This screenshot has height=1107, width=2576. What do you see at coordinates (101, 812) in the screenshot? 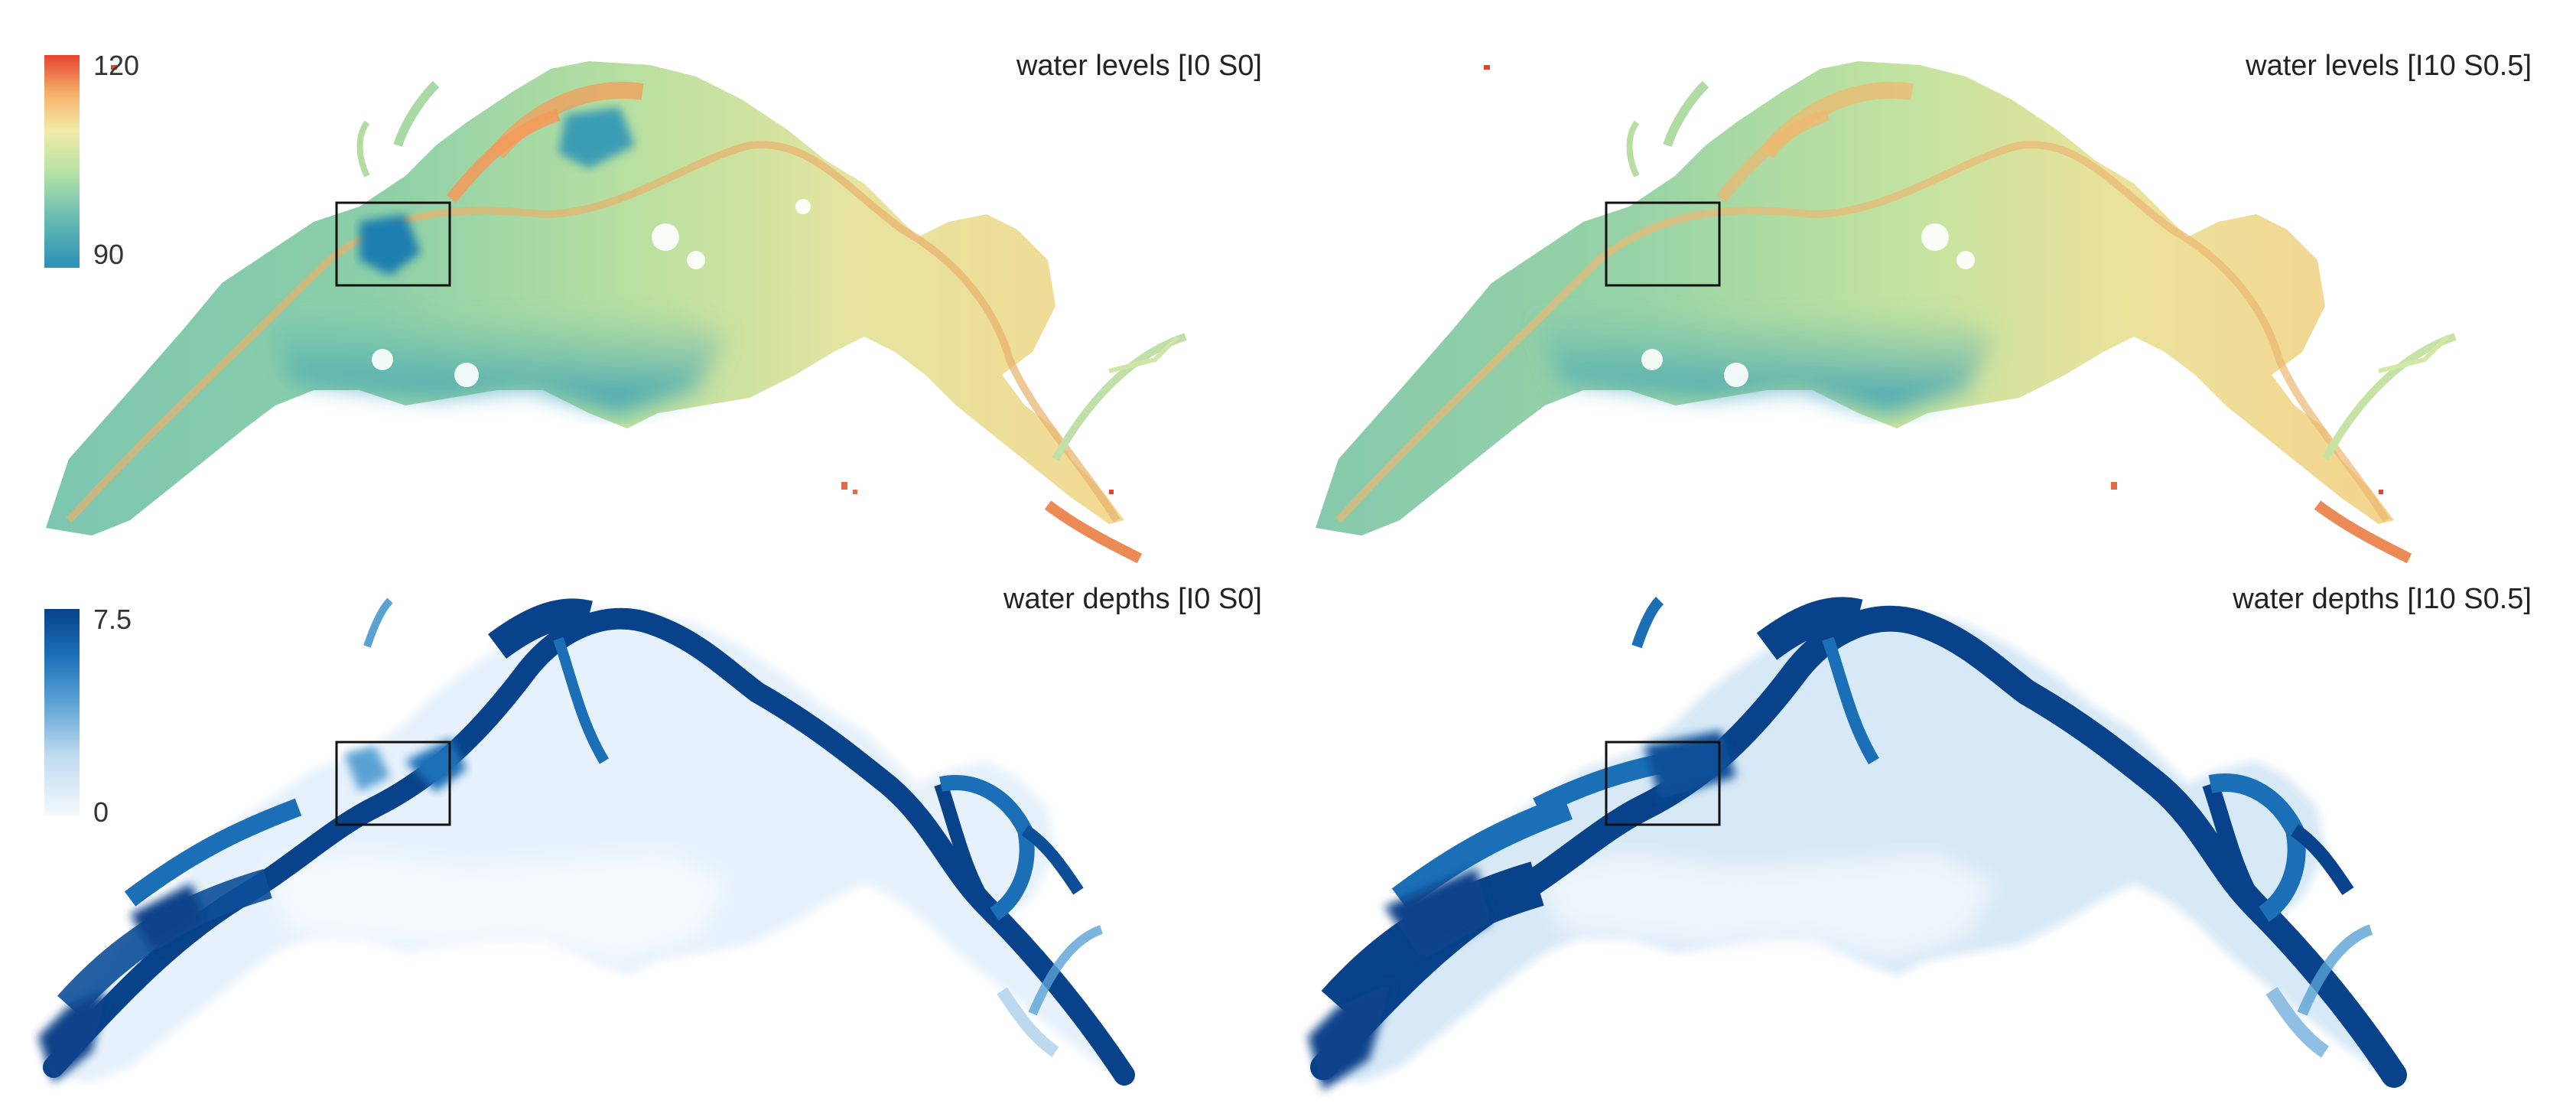
I see `colorbar-min-label: 0` at bounding box center [101, 812].